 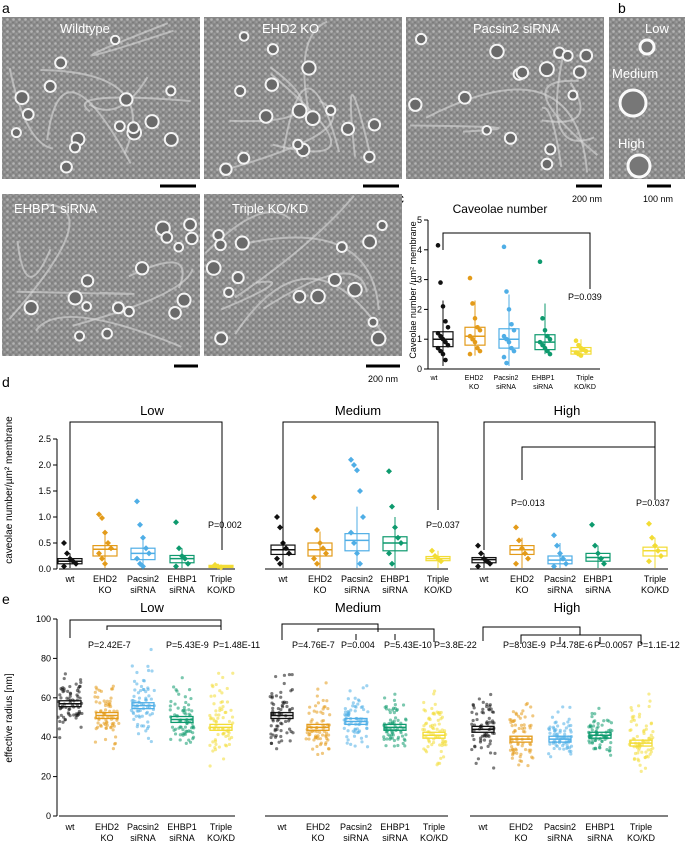 What do you see at coordinates (500, 209) in the screenshot?
I see `c-title: Caveolae number` at bounding box center [500, 209].